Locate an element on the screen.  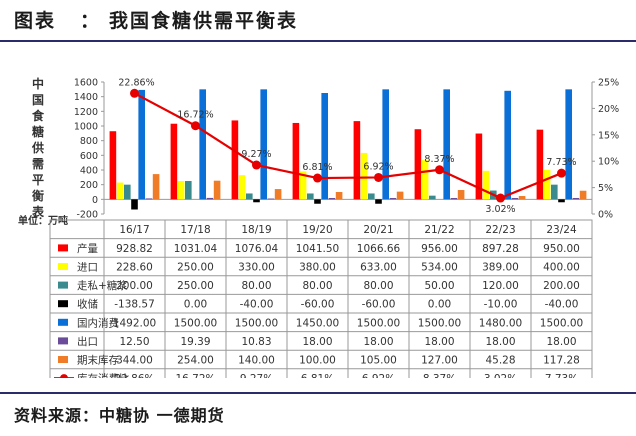
table-cell: 200.00 is located at coordinates (561, 286).